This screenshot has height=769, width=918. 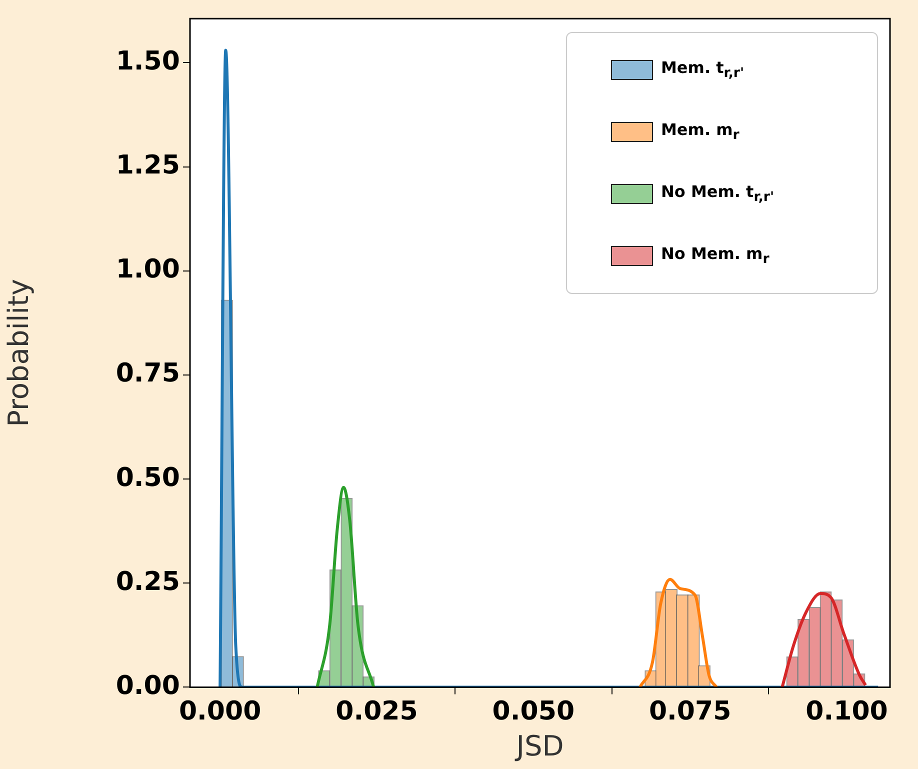 I want to click on y-tick-label: 1.00, so click(x=148, y=269).